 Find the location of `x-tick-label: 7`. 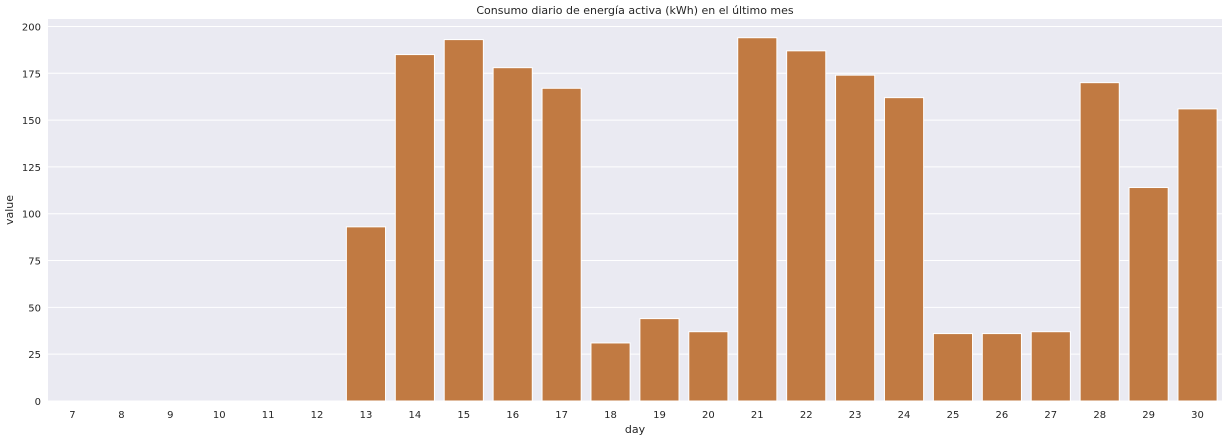

x-tick-label: 7 is located at coordinates (72, 415).